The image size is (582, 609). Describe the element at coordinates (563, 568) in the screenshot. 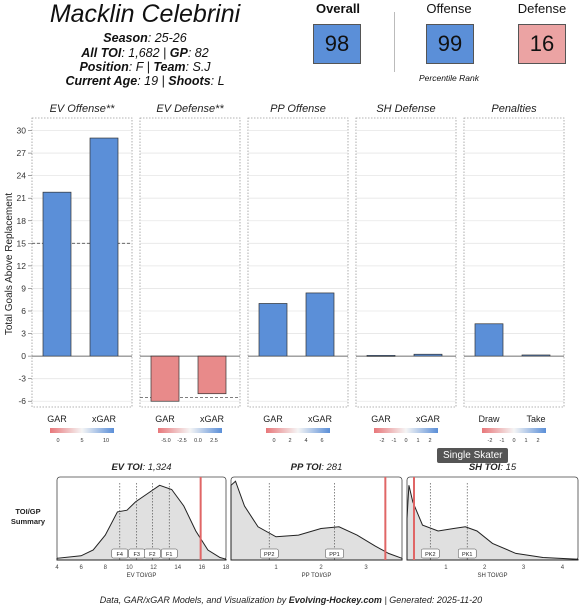

I see `x-tick-label: 4` at that location.